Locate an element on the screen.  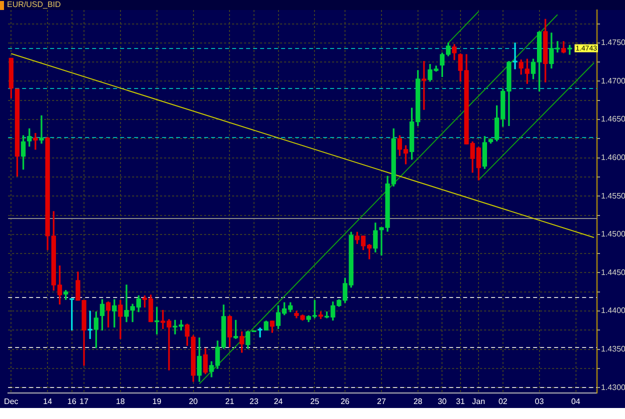
y-tick-label: 1.4650 is located at coordinates (613, 119).